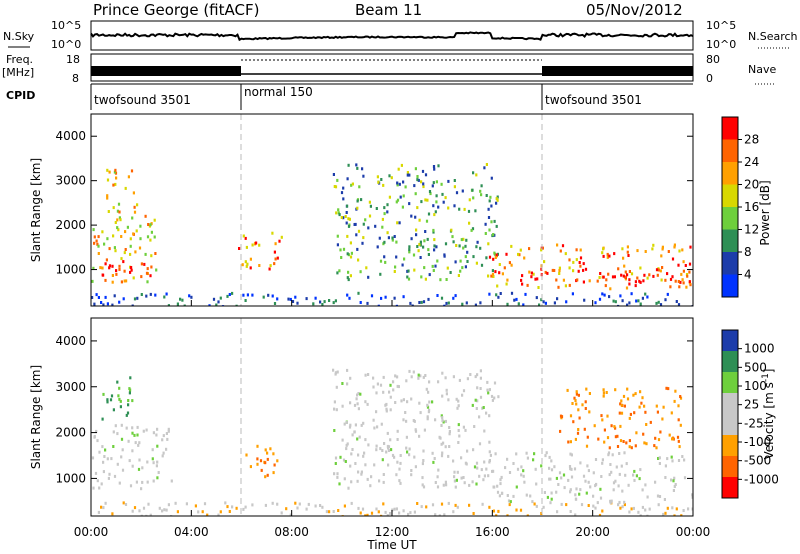 Image resolution: width=800 pixels, height=554 pixels. Describe the element at coordinates (754, 423) in the screenshot. I see `colorbar-tick-label: -25` at that location.